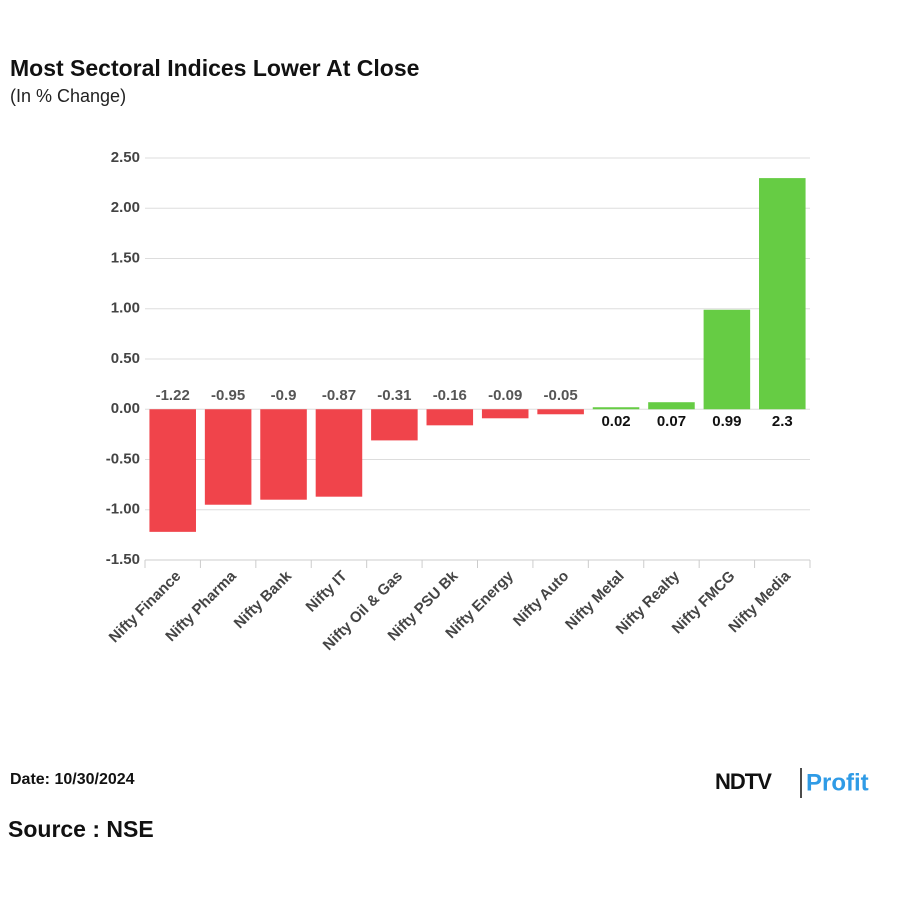 The image size is (900, 900). What do you see at coordinates (125, 308) in the screenshot?
I see `y-tick-label: 1.00` at bounding box center [125, 308].